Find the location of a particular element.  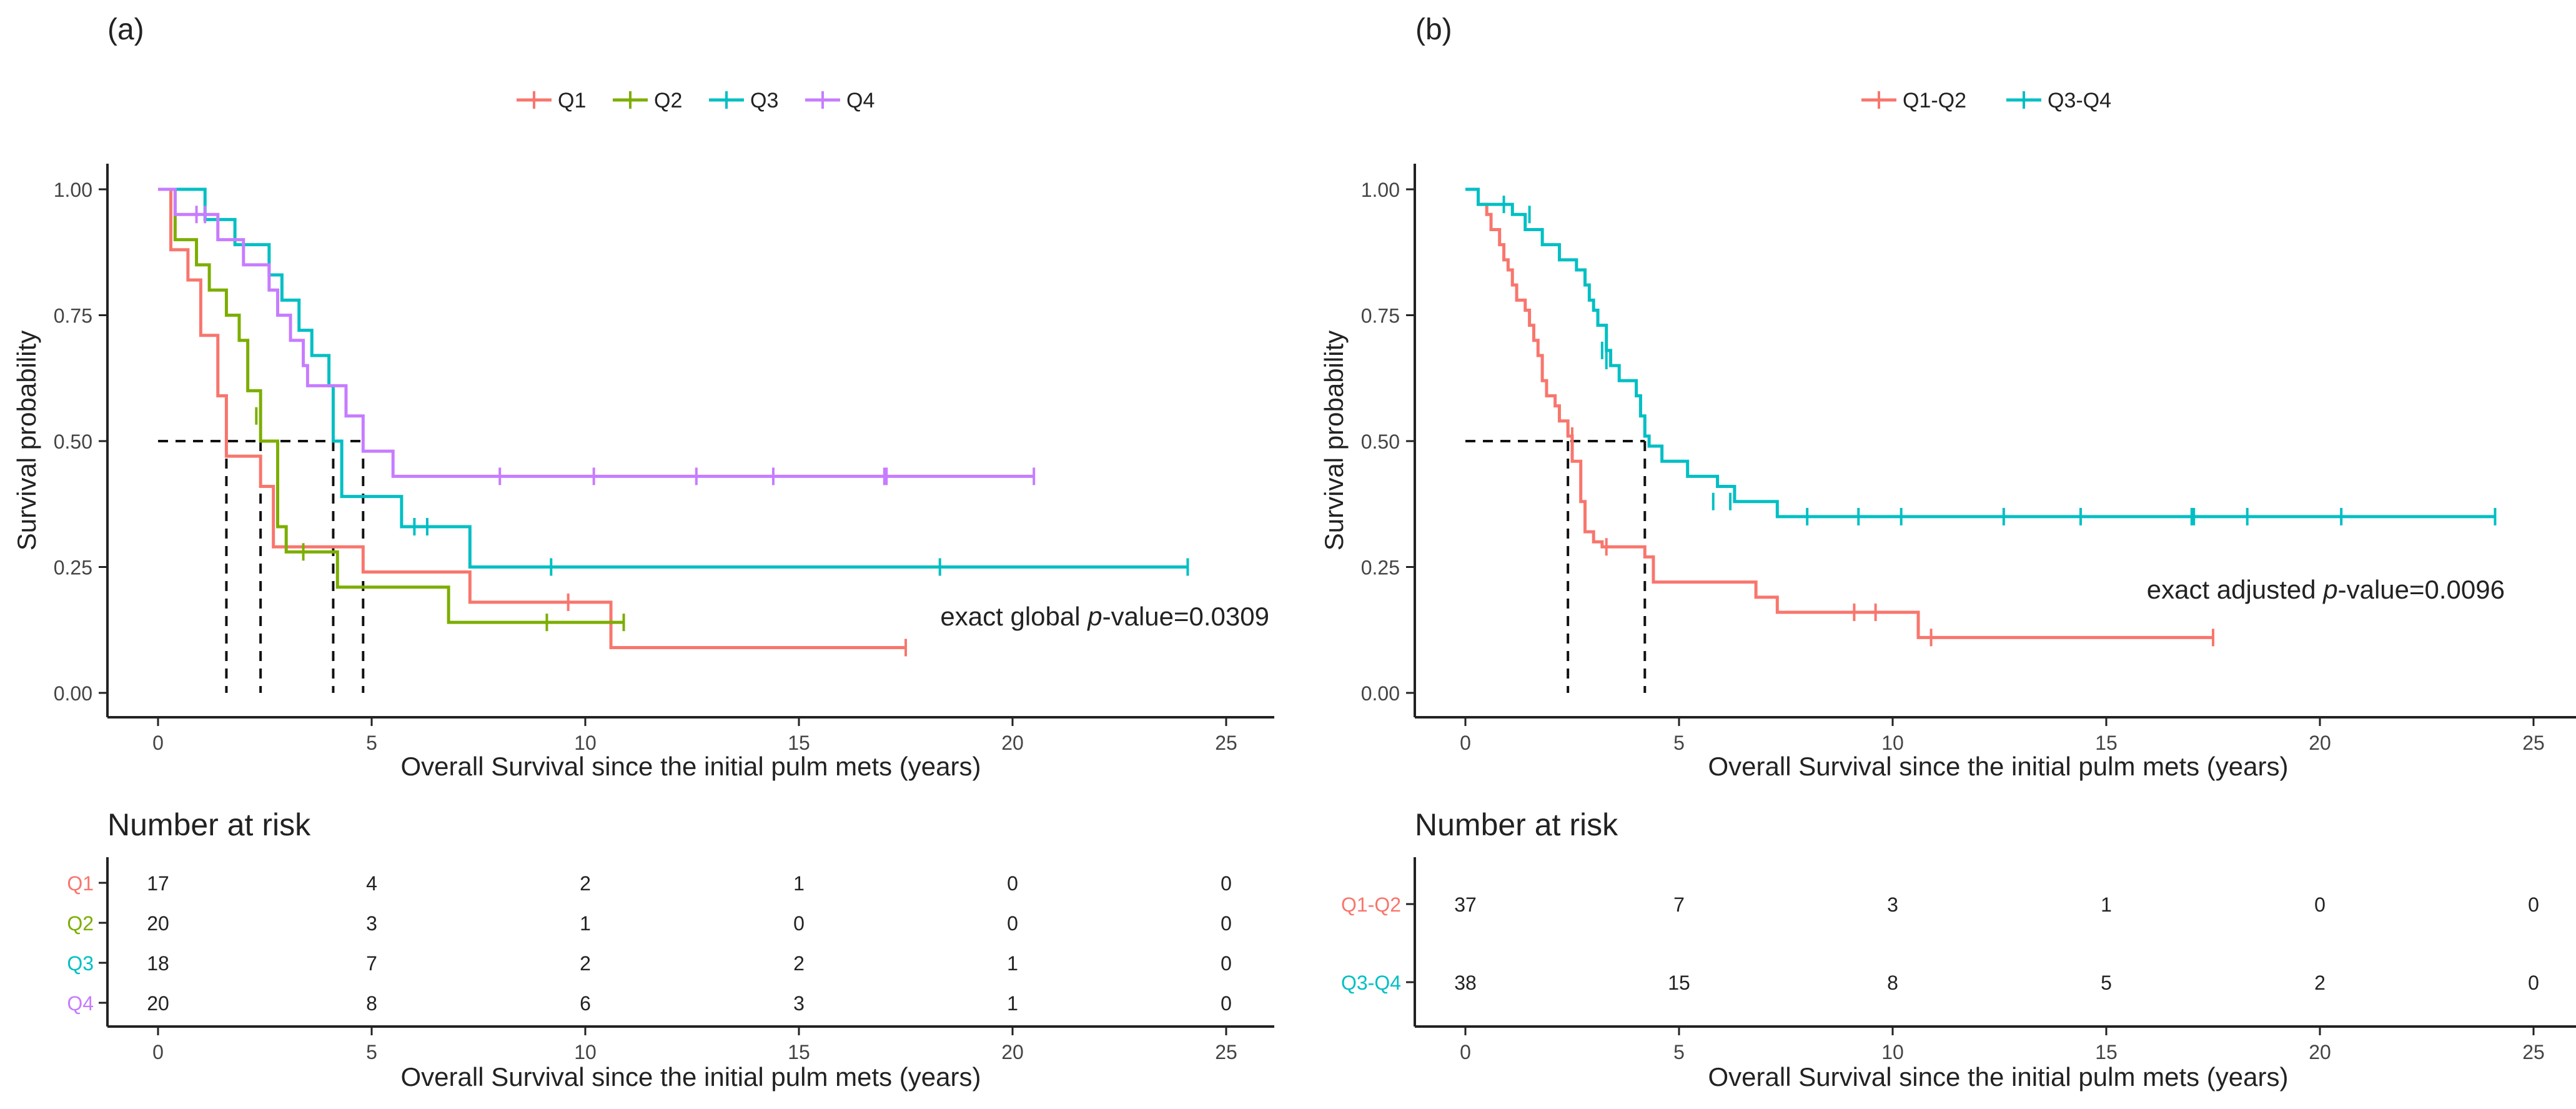

risk-row-label: Q4 is located at coordinates (80, 1003).